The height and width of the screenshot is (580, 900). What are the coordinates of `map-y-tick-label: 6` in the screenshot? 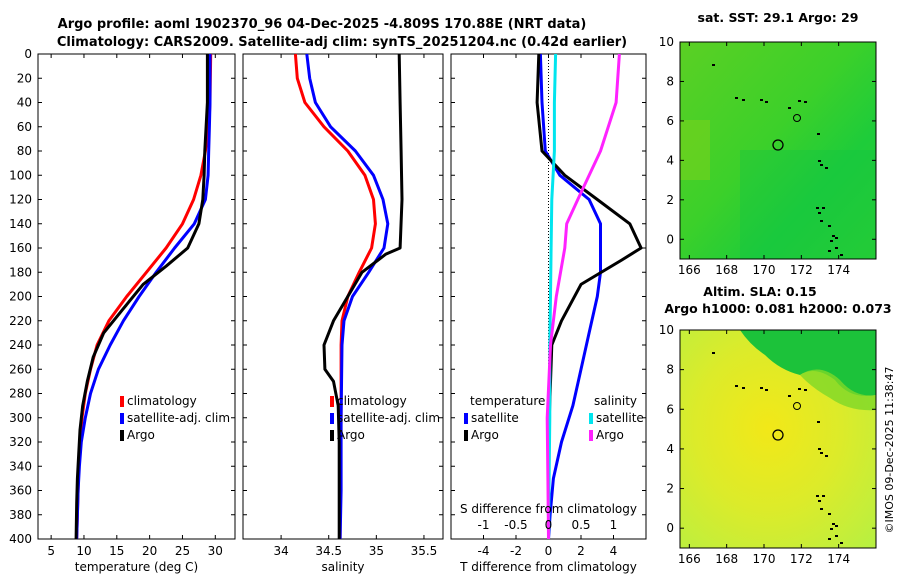 It's located at (670, 121).